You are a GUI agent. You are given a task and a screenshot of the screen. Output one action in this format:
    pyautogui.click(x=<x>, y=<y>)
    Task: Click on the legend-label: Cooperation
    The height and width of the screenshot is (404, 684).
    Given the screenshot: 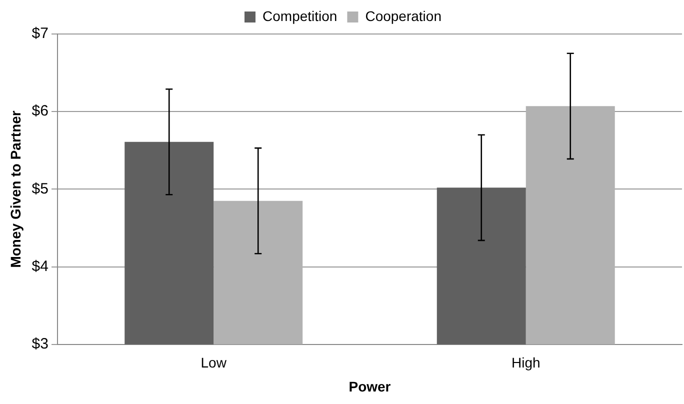 What is the action you would take?
    pyautogui.click(x=403, y=16)
    